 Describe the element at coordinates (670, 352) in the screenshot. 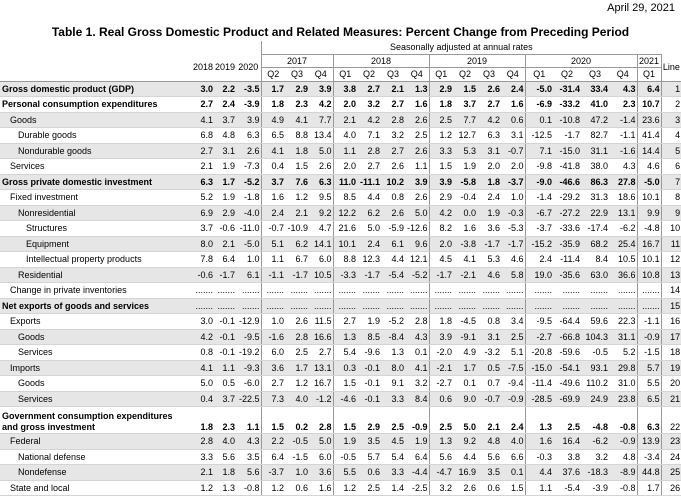

I see `line-number: 18` at that location.